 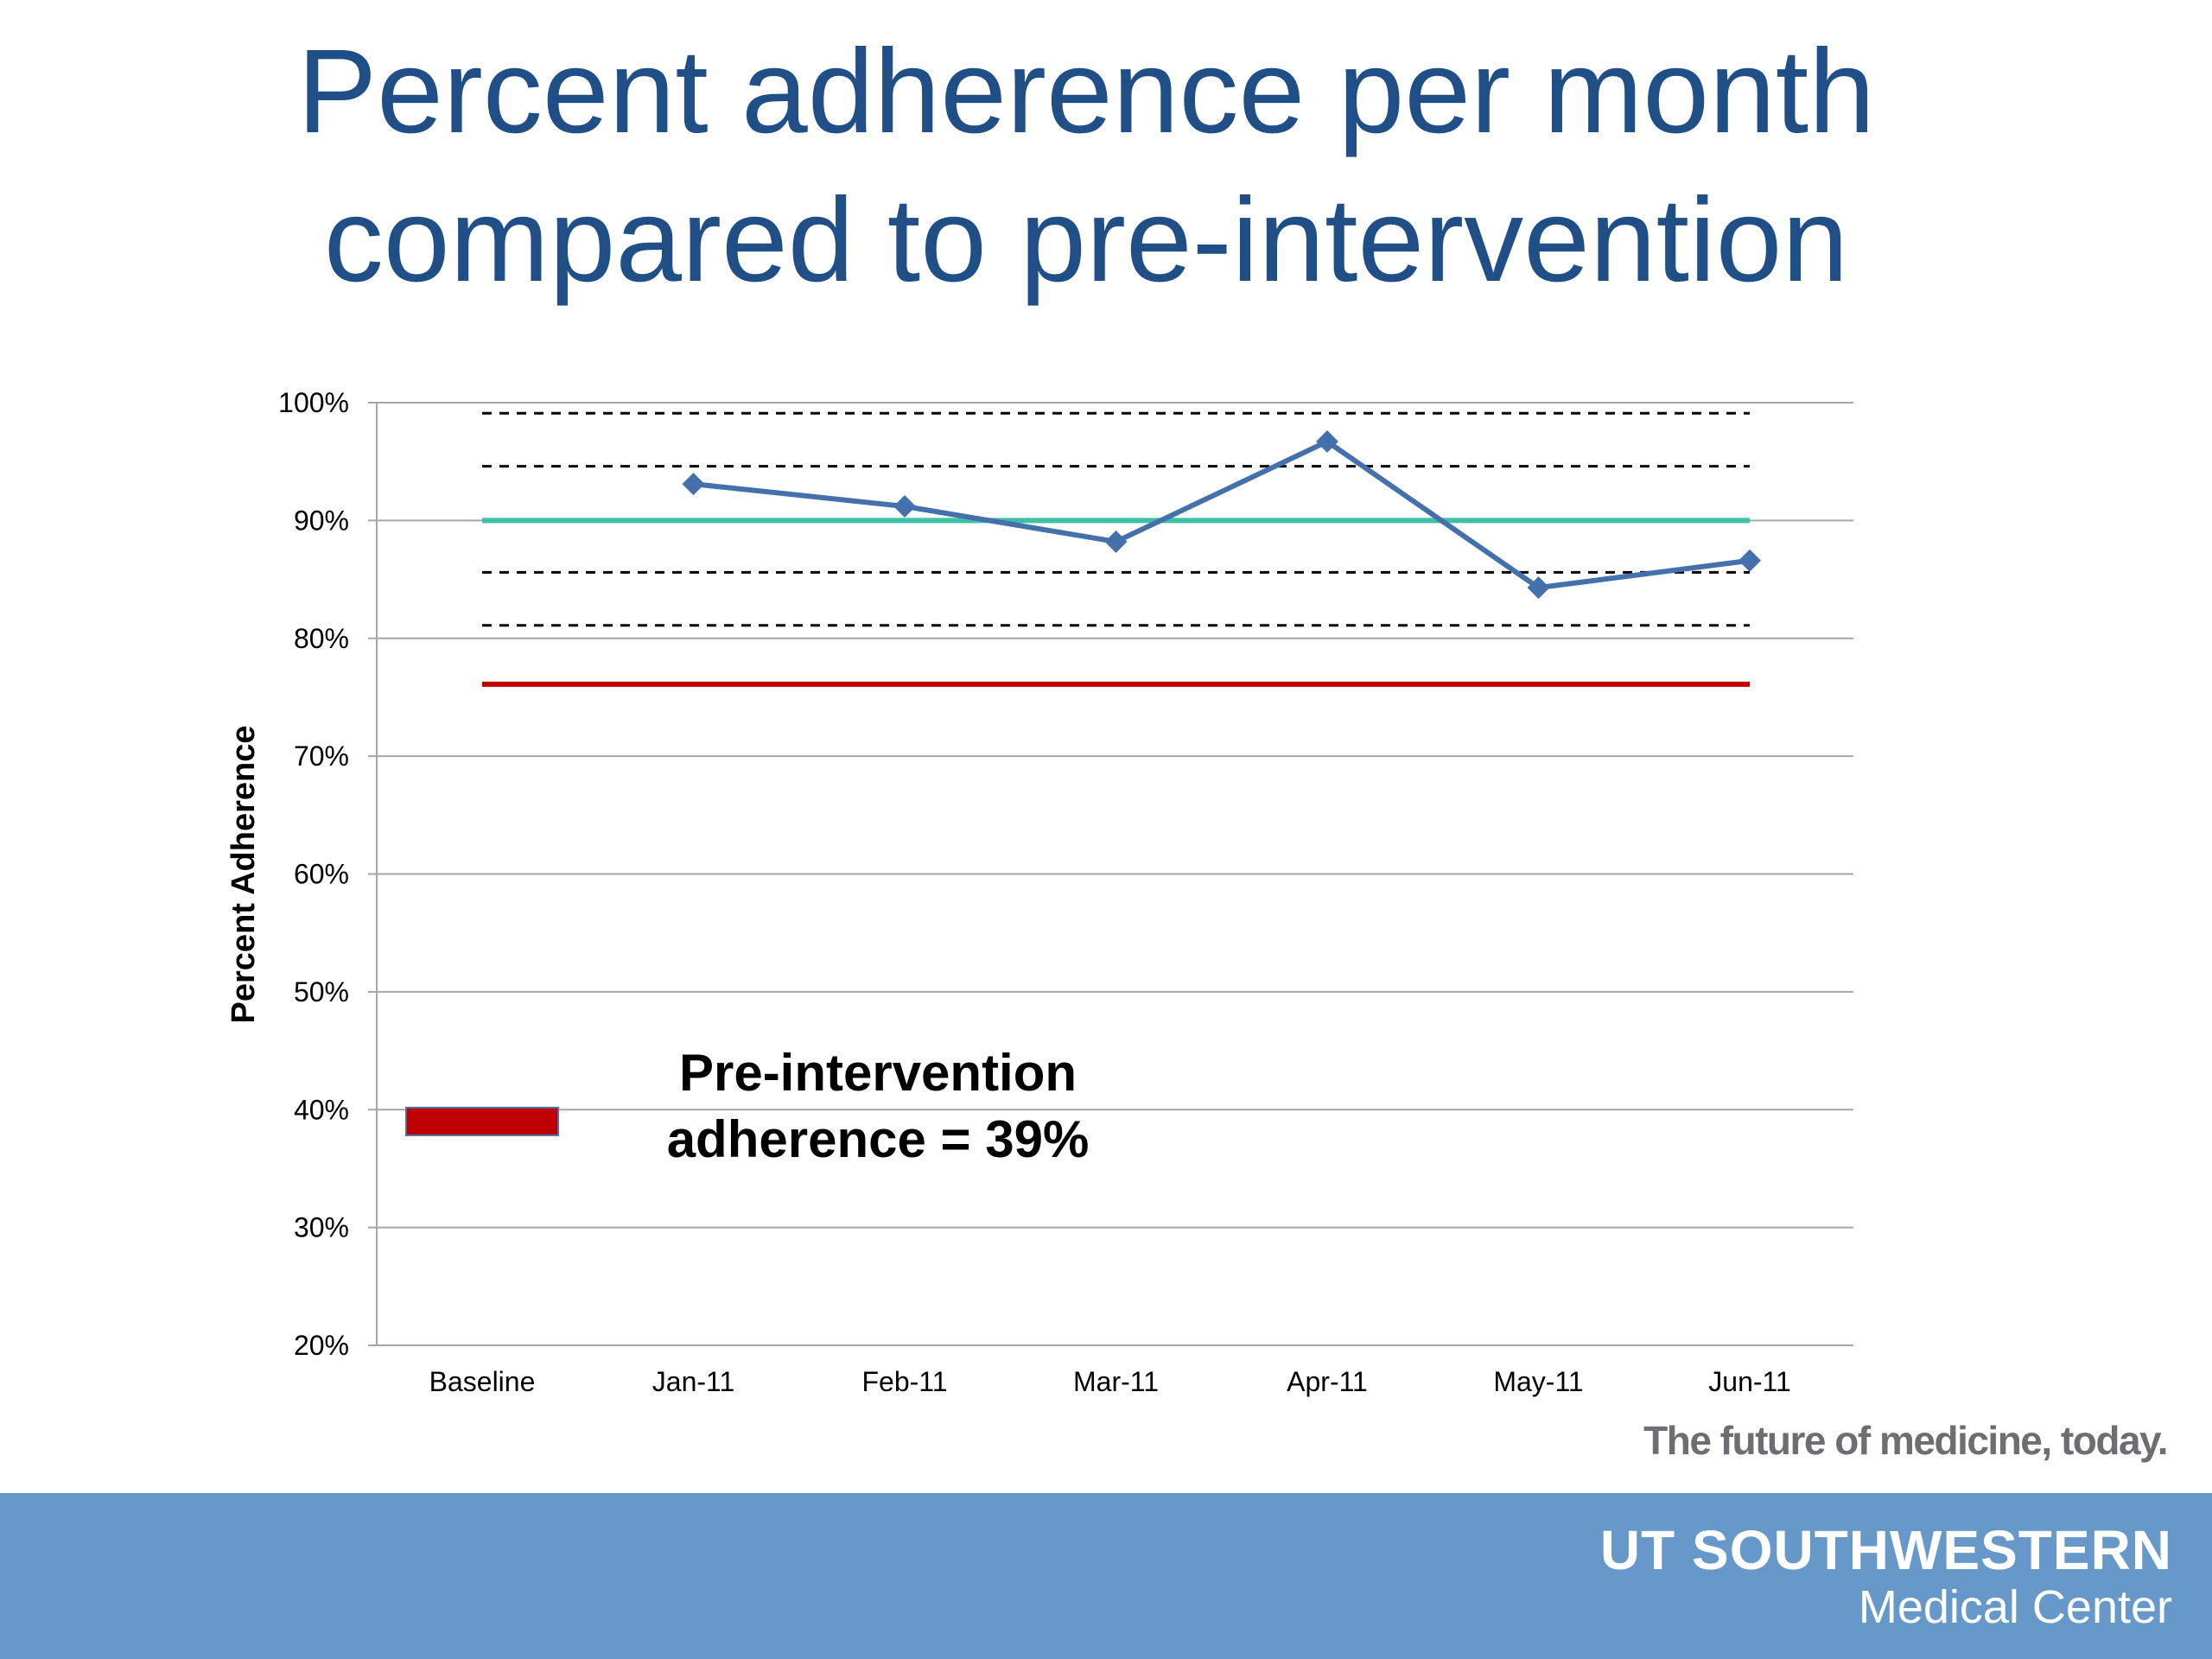 I want to click on footer-logo: UT SOUTHWESTERN Medical Center, so click(x=1886, y=1576).